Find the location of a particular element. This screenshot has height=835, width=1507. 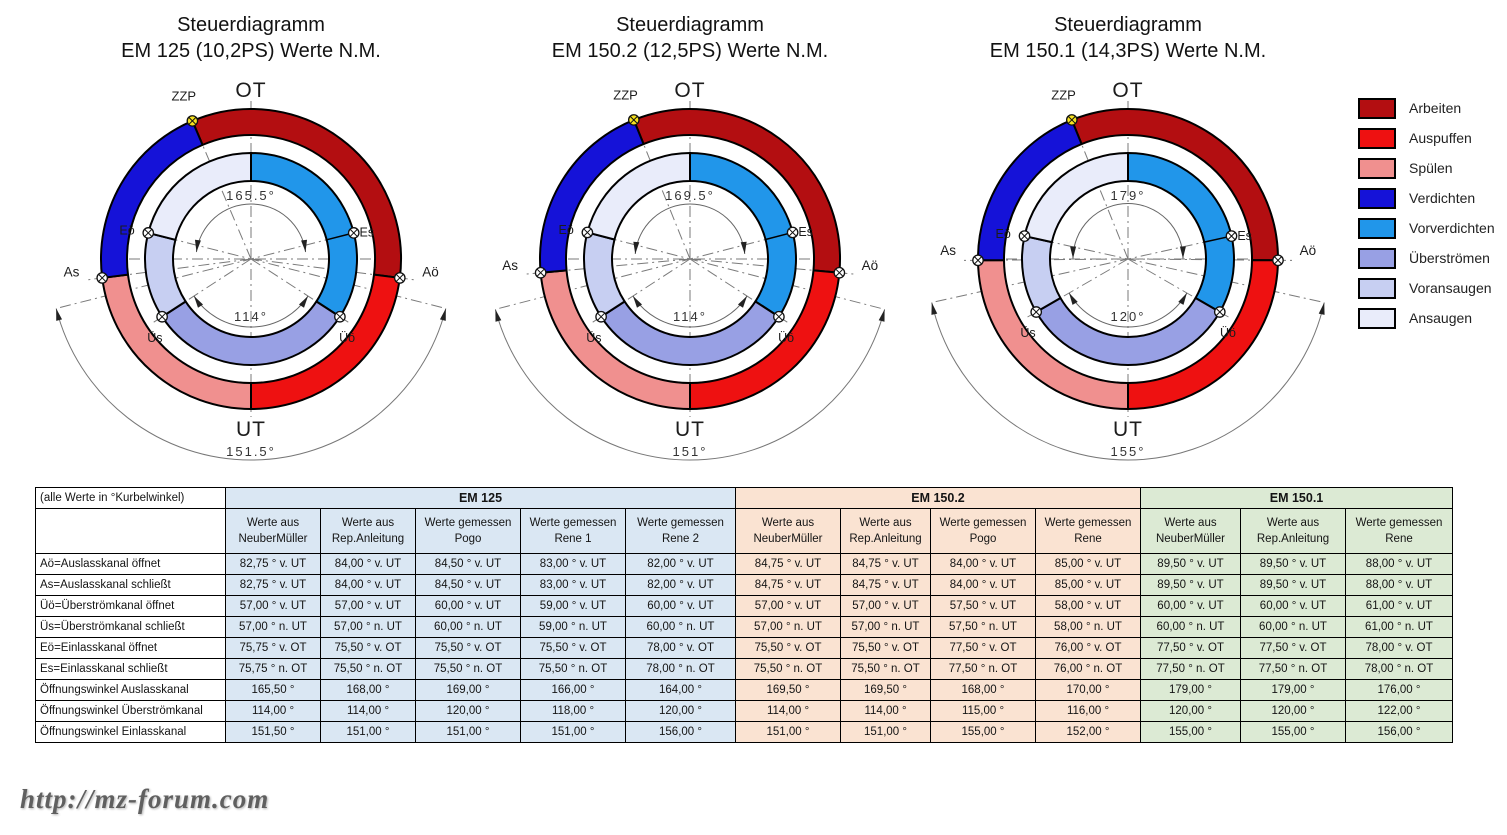

value-cell: 84,50 ° v. UT is located at coordinates (468, 564).